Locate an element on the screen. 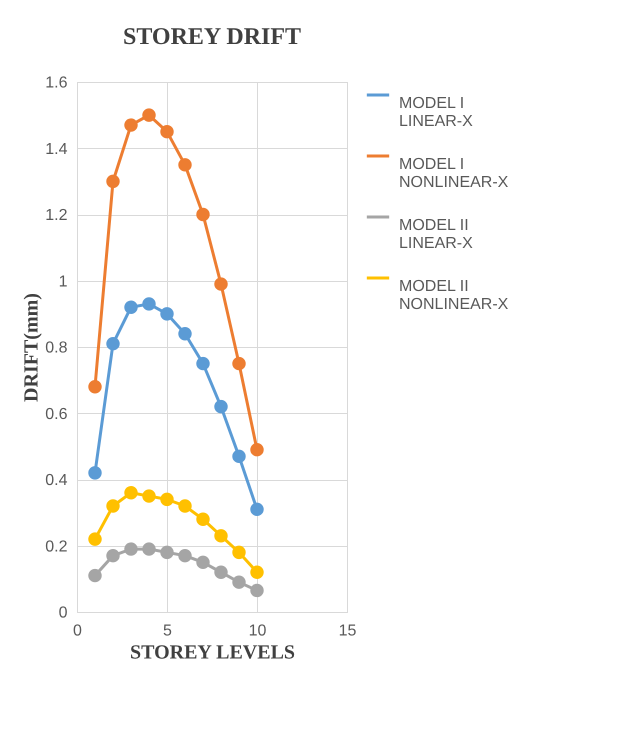 Image resolution: width=643 pixels, height=743 pixels. x-tick-label: 0 is located at coordinates (77, 631).